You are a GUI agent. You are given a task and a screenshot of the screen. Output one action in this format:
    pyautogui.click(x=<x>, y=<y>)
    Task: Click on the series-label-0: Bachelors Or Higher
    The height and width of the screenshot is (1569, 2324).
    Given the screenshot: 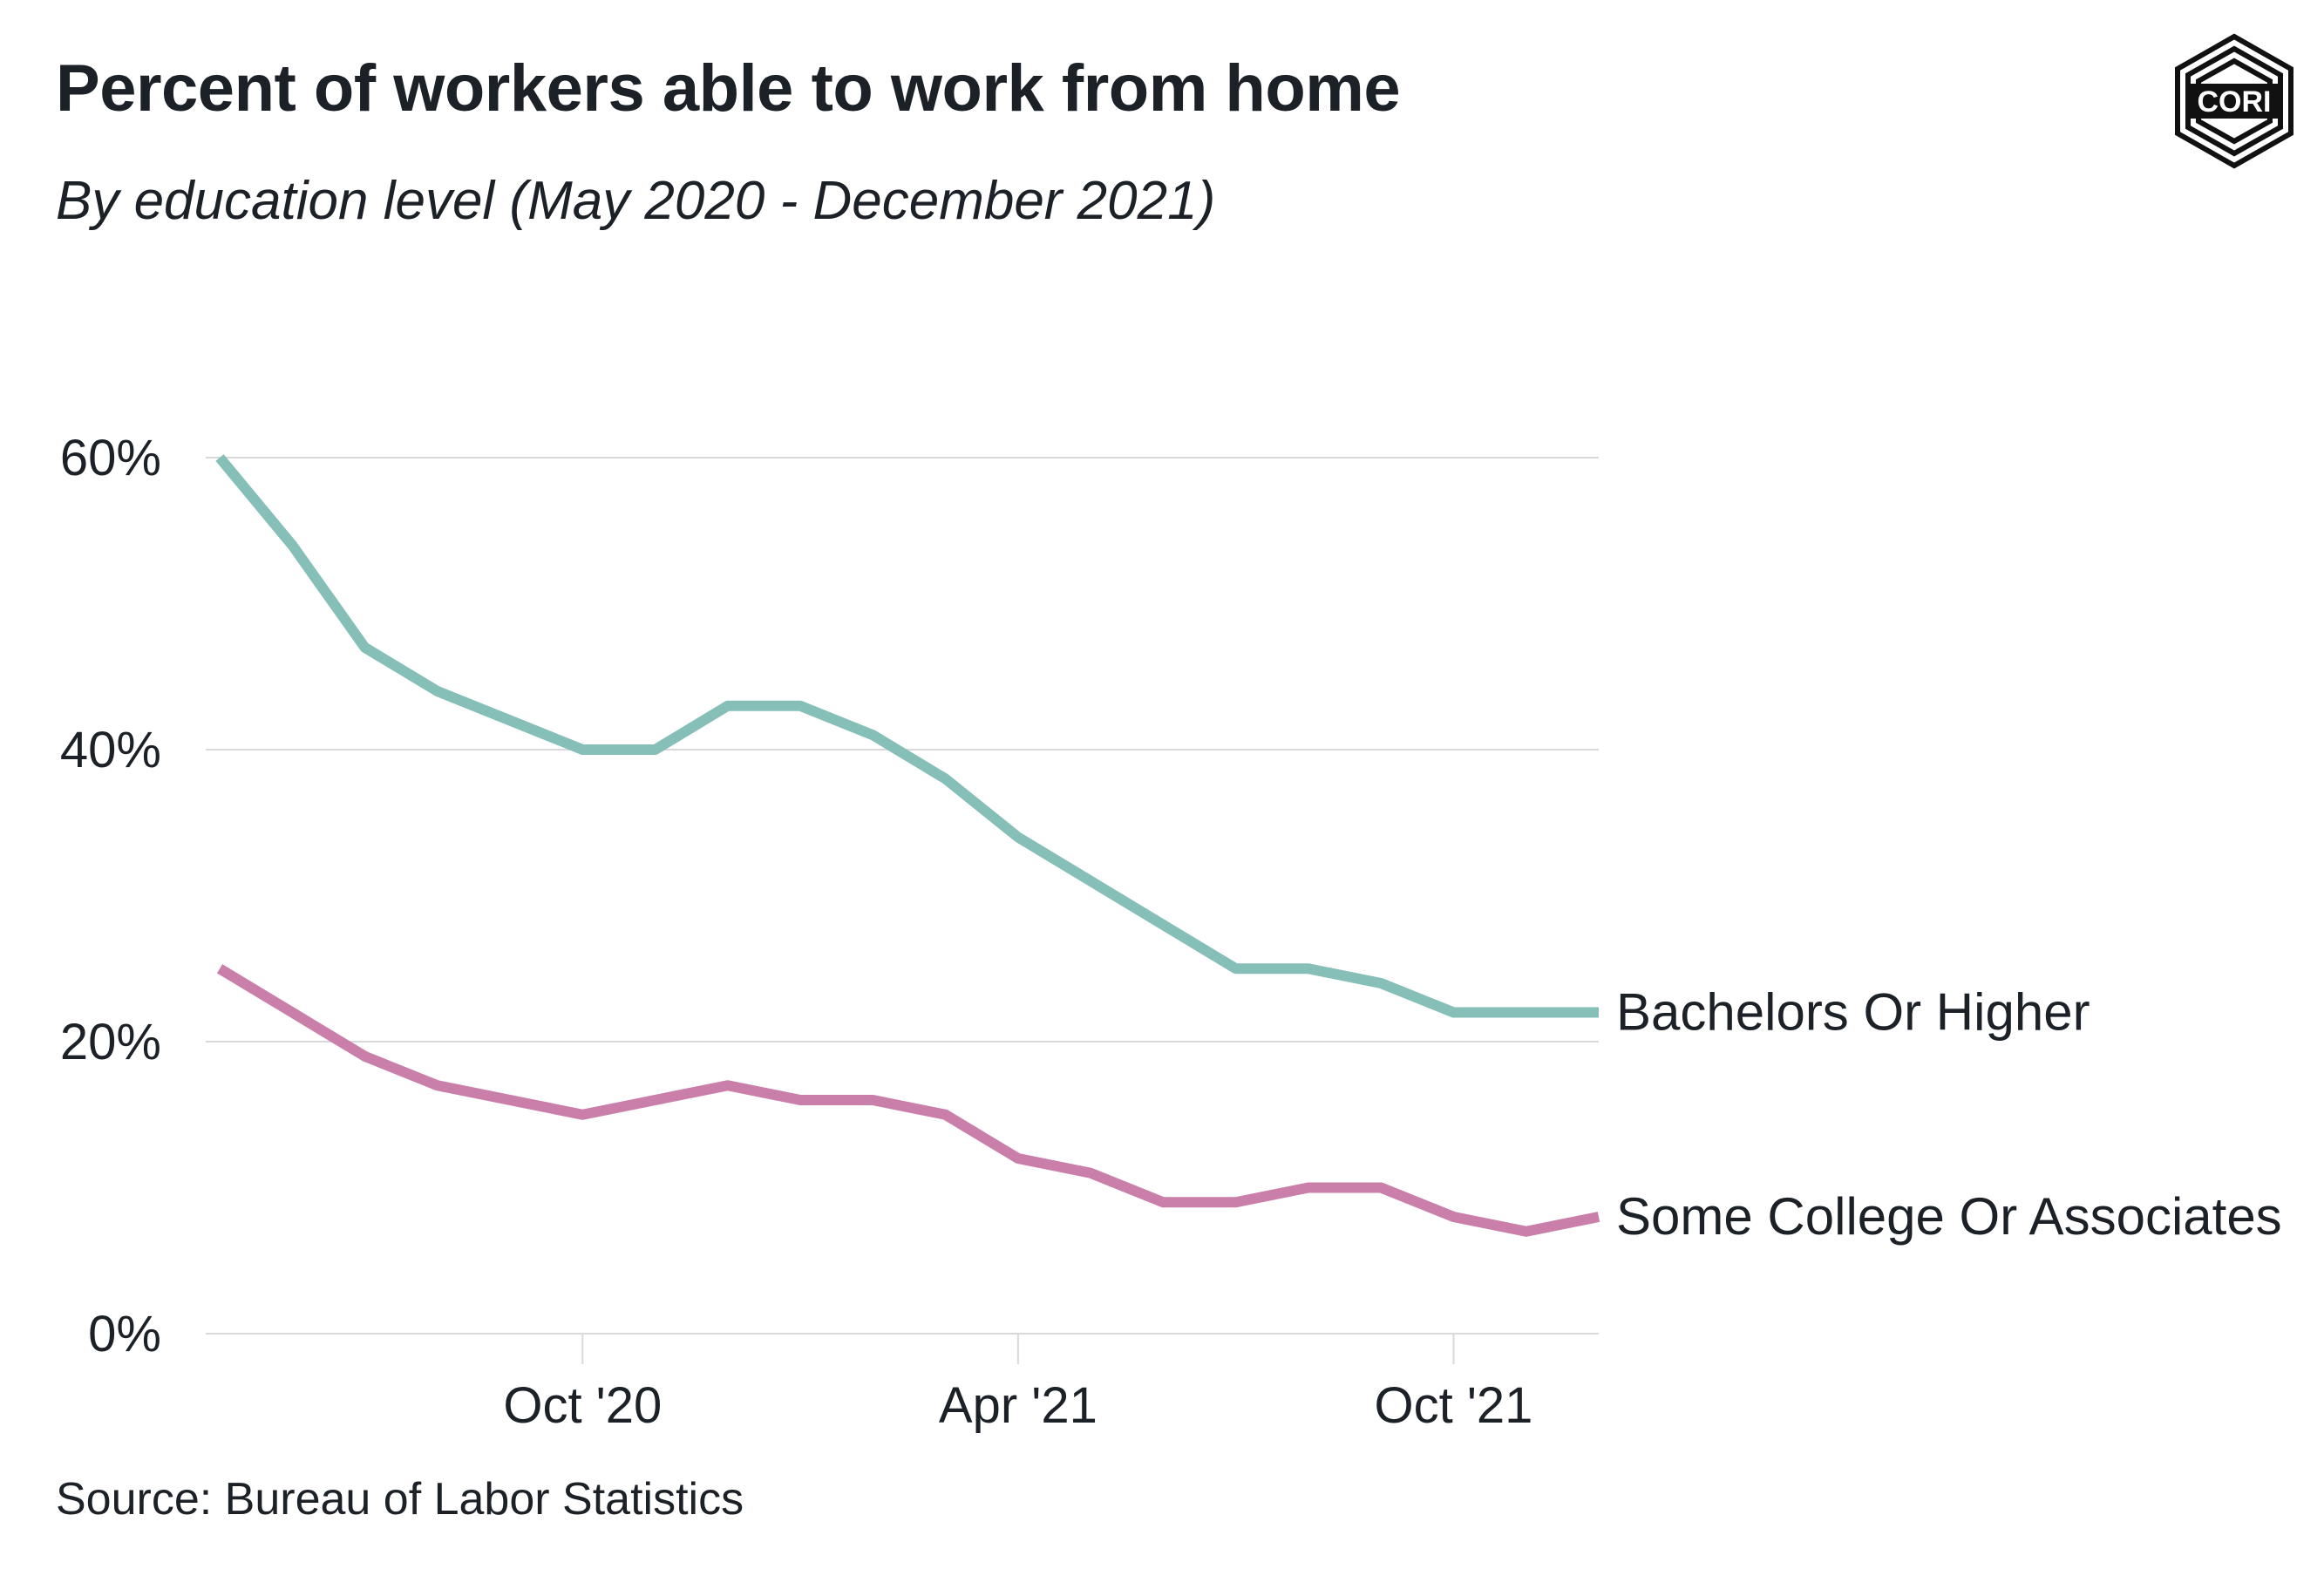 What is the action you would take?
    pyautogui.click(x=1853, y=1012)
    